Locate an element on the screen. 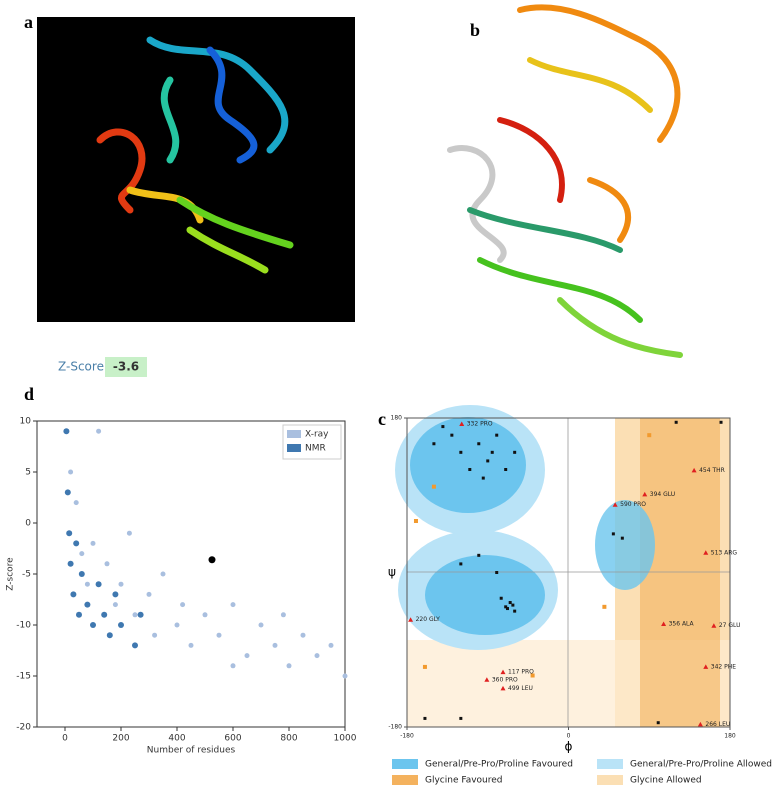 This screenshot has height=792, width=778. z-score-label: Z-Score: is located at coordinates (83, 367).